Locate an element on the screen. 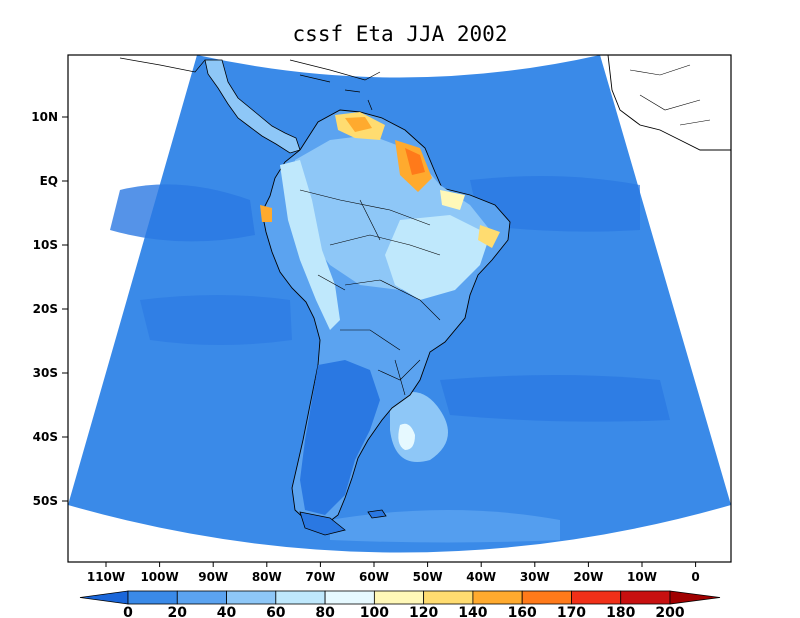  hotspot-amazon-delta is located at coordinates (452, 200).